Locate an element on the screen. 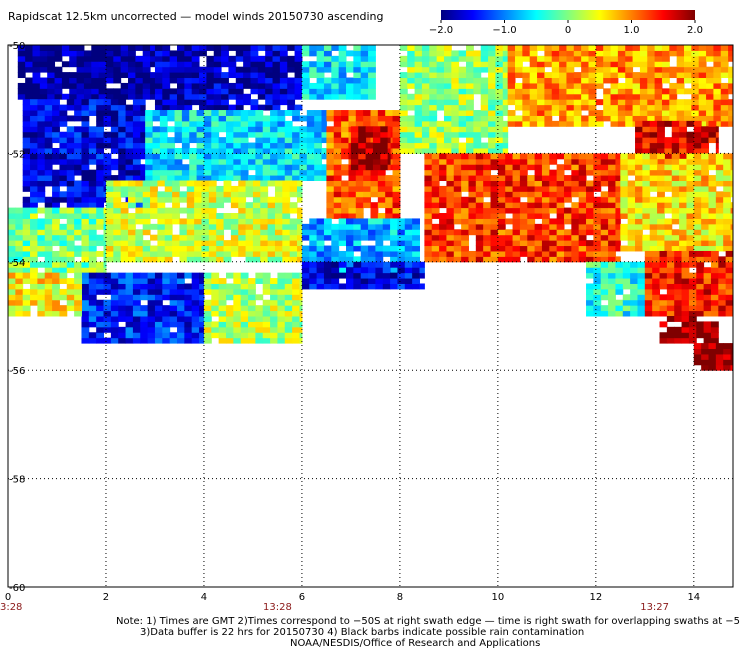 Image resolution: width=740 pixels, height=650 pixels. y-tick-label: -60 is located at coordinates (17, 588).